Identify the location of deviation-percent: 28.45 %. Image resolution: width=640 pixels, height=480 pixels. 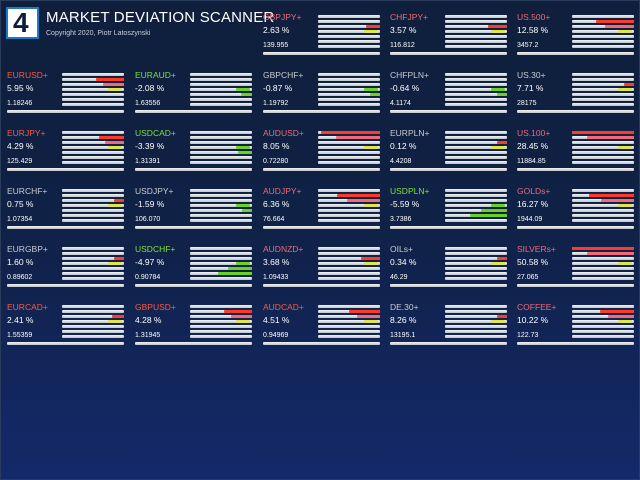
(533, 146).